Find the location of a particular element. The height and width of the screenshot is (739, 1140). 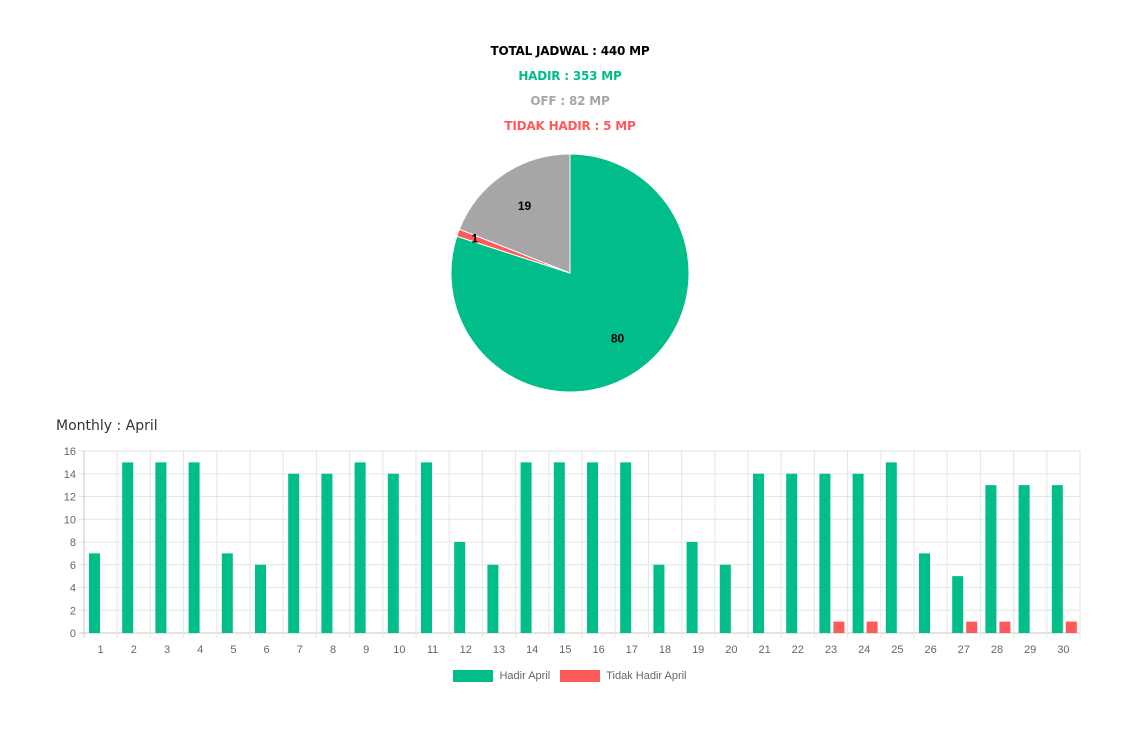

x-tick-label: 16 is located at coordinates (598, 650).